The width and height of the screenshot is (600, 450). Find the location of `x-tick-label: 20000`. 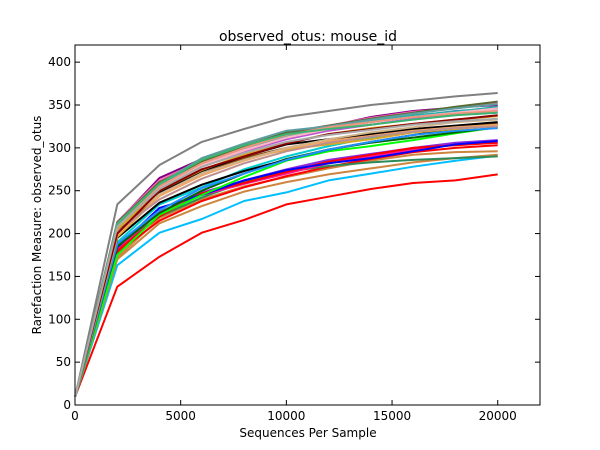

x-tick-label: 20000 is located at coordinates (498, 416).